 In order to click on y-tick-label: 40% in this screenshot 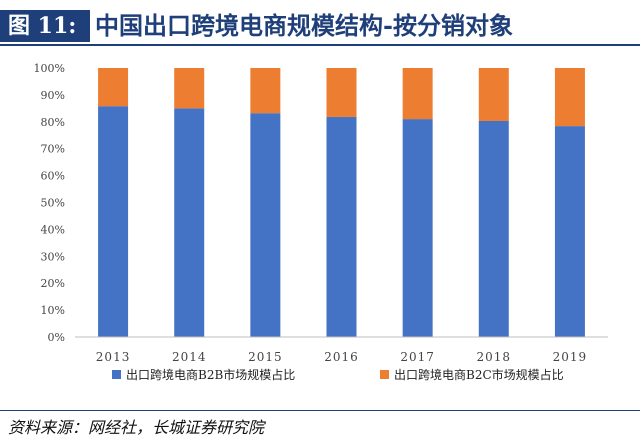, I will do `click(53, 229)`.